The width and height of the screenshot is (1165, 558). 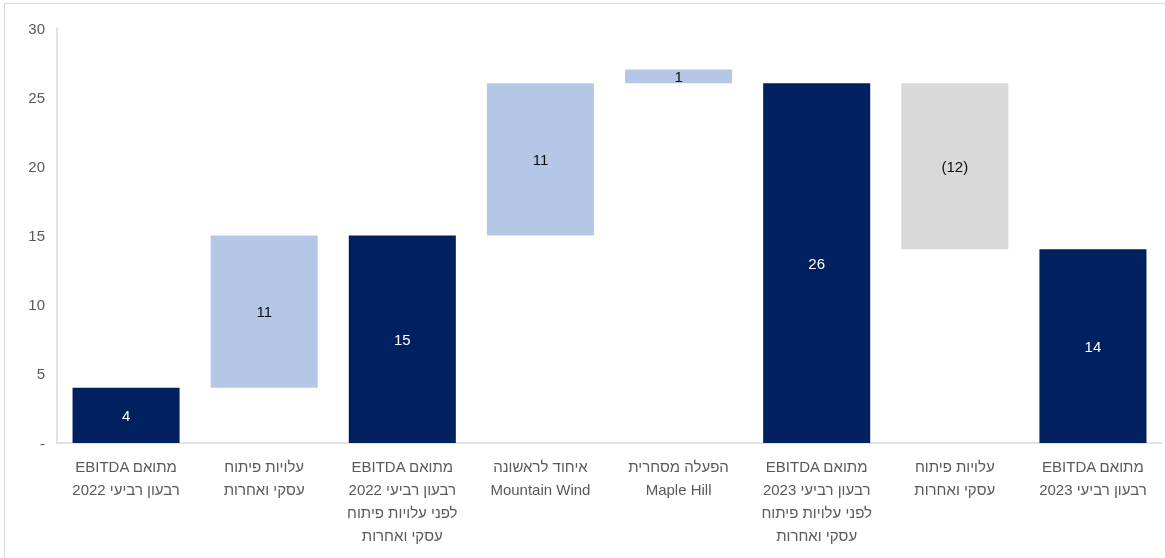 I want to click on data-label: (12), so click(x=955, y=166).